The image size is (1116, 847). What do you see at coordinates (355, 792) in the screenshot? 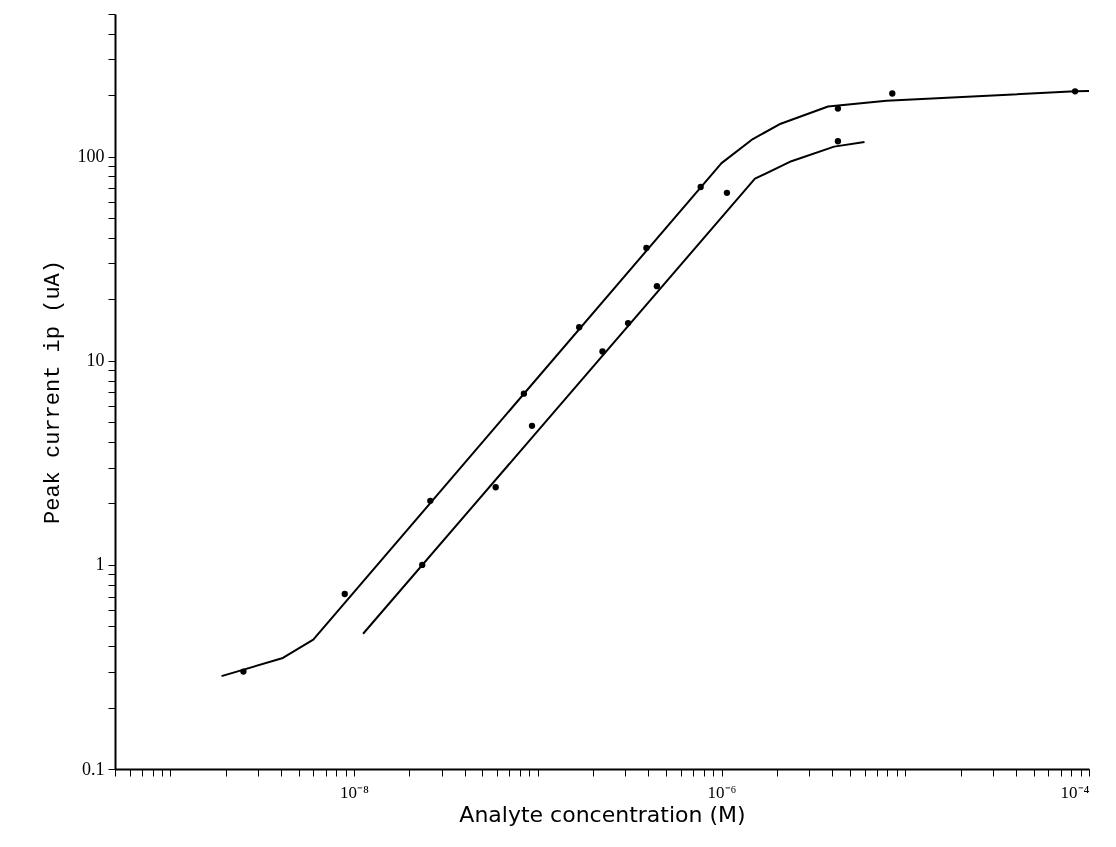
I see `x-tick-label: 10⁻⁸` at bounding box center [355, 792].